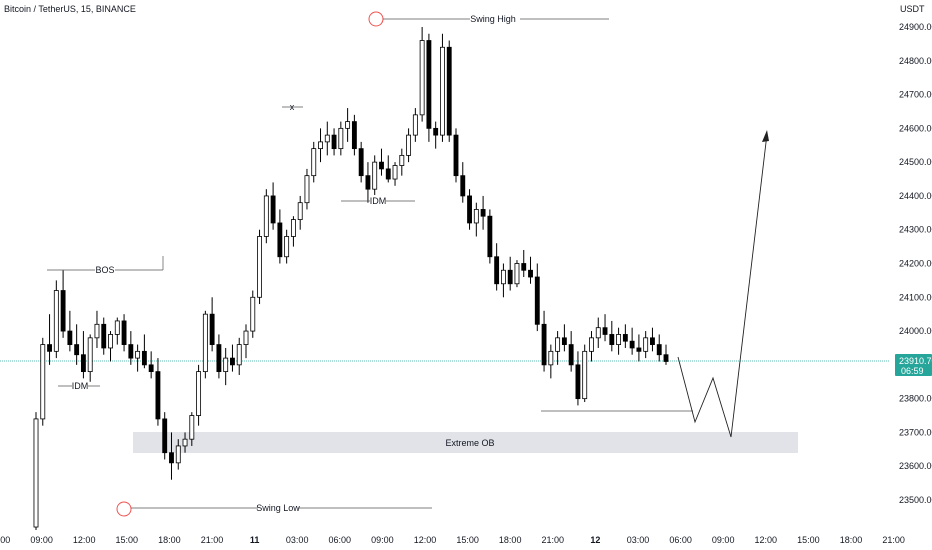 The width and height of the screenshot is (932, 550). What do you see at coordinates (382, 540) in the screenshot?
I see `time-tick-label: 09:00` at bounding box center [382, 540].